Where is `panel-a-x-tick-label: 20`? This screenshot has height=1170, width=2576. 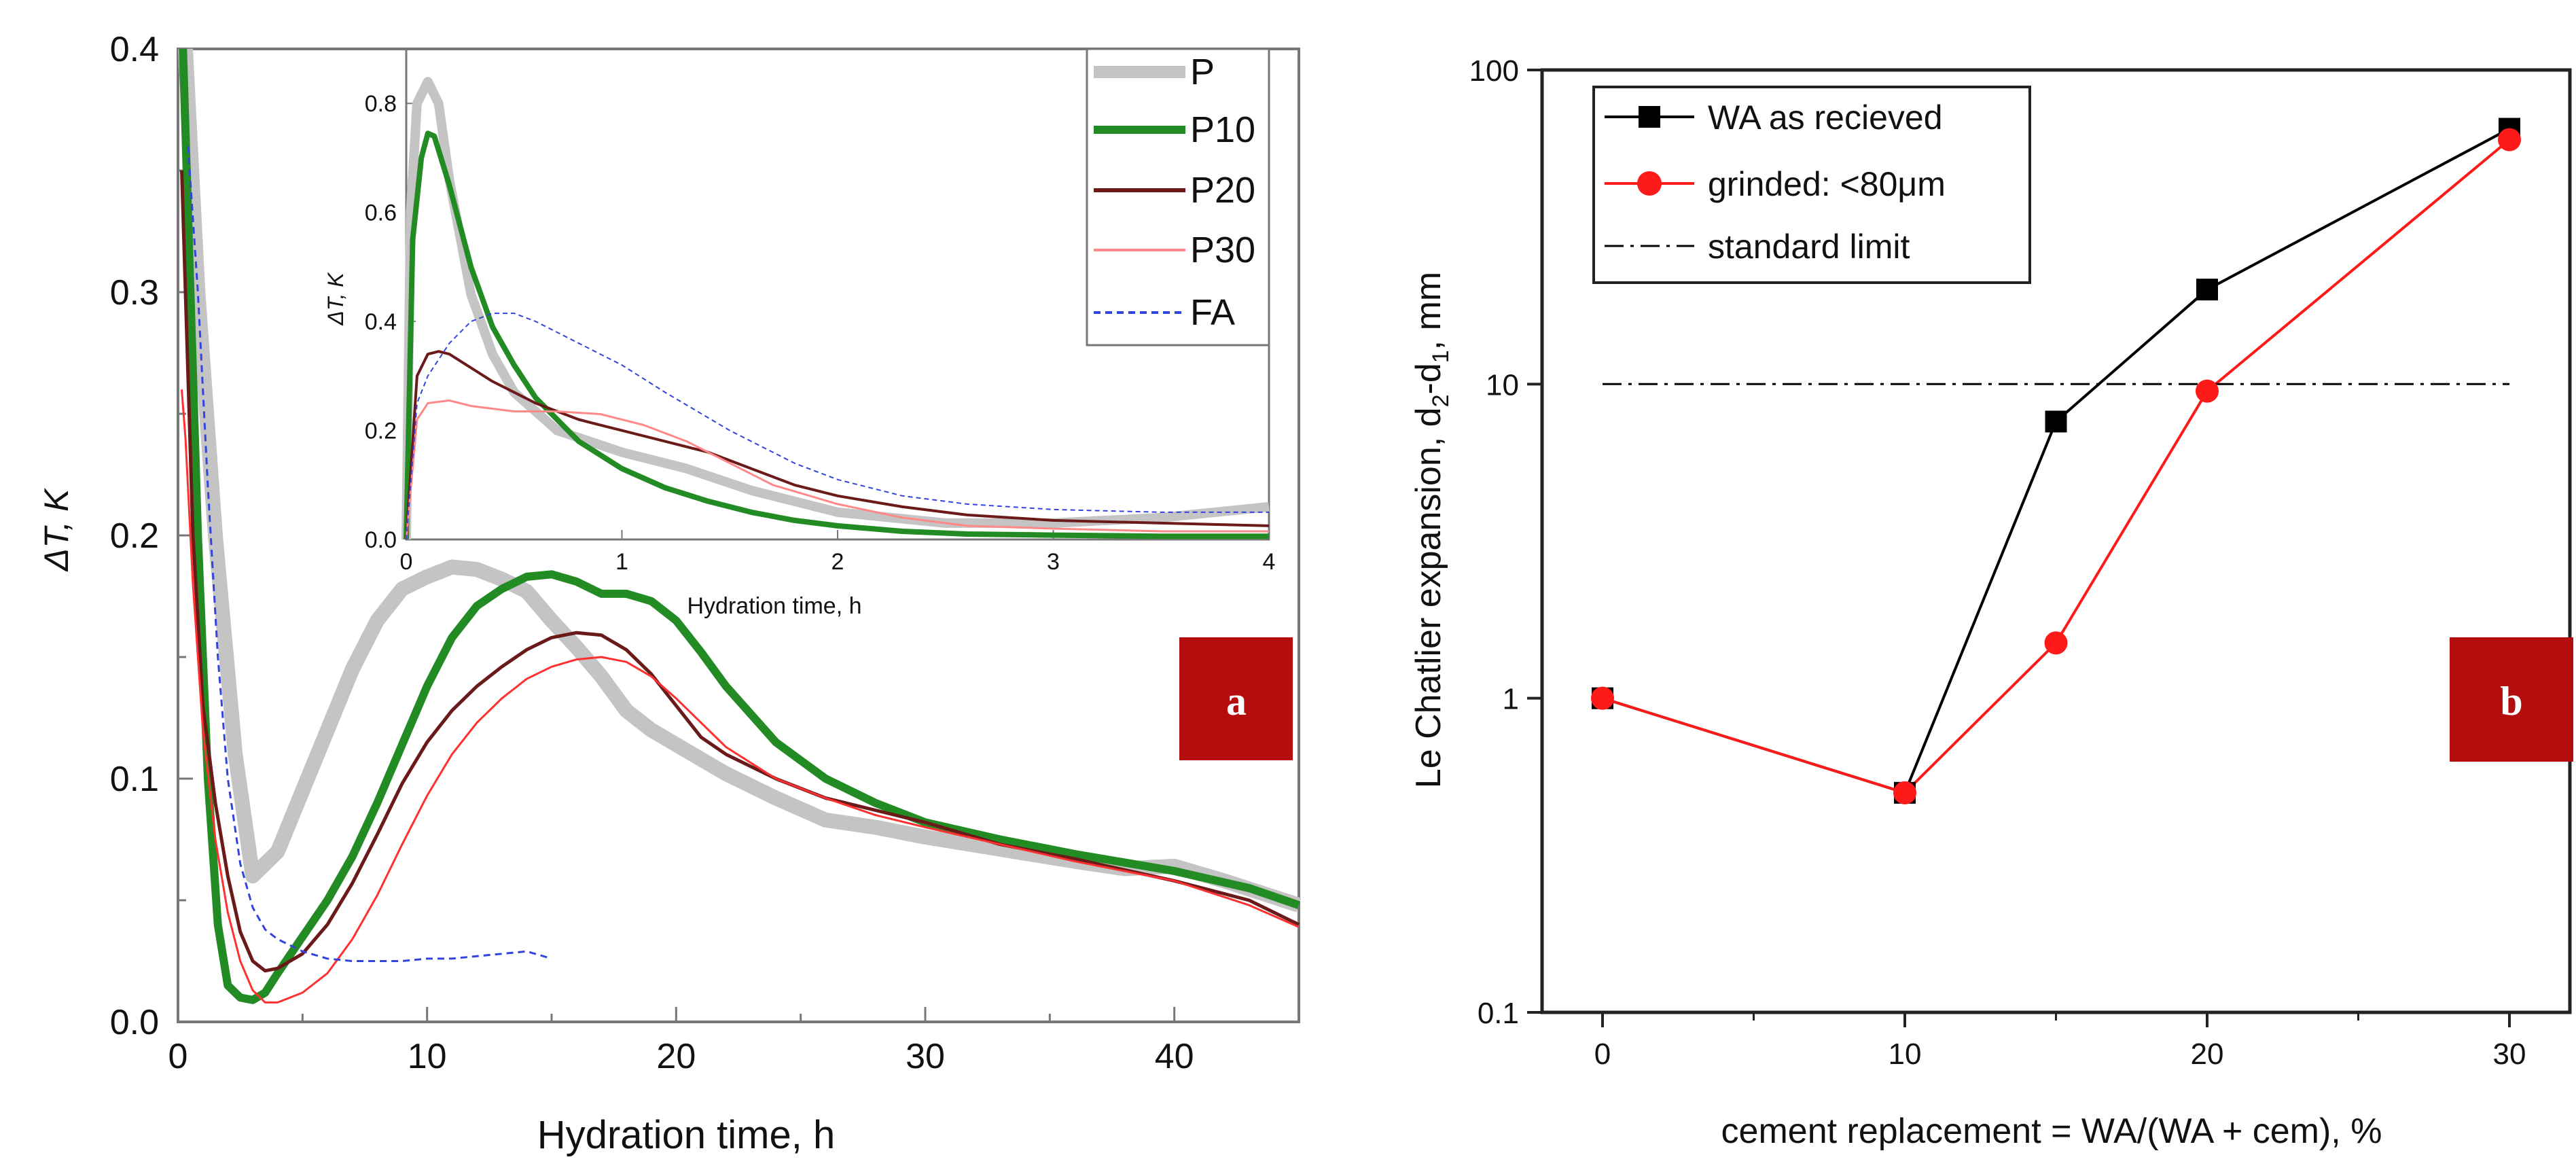 panel-a-x-tick-label: 20 is located at coordinates (676, 1056).